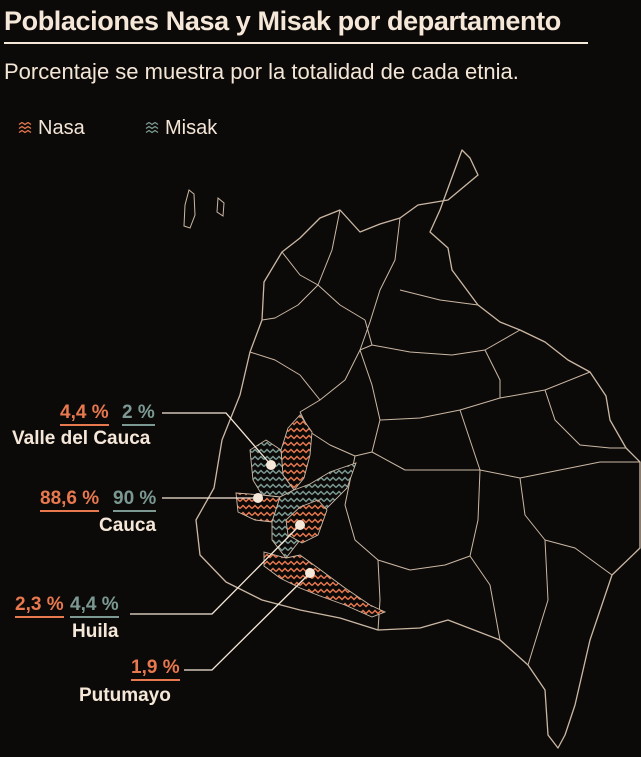 Image resolution: width=641 pixels, height=757 pixels. I want to click on marker-valle-del-cauca, so click(271, 465).